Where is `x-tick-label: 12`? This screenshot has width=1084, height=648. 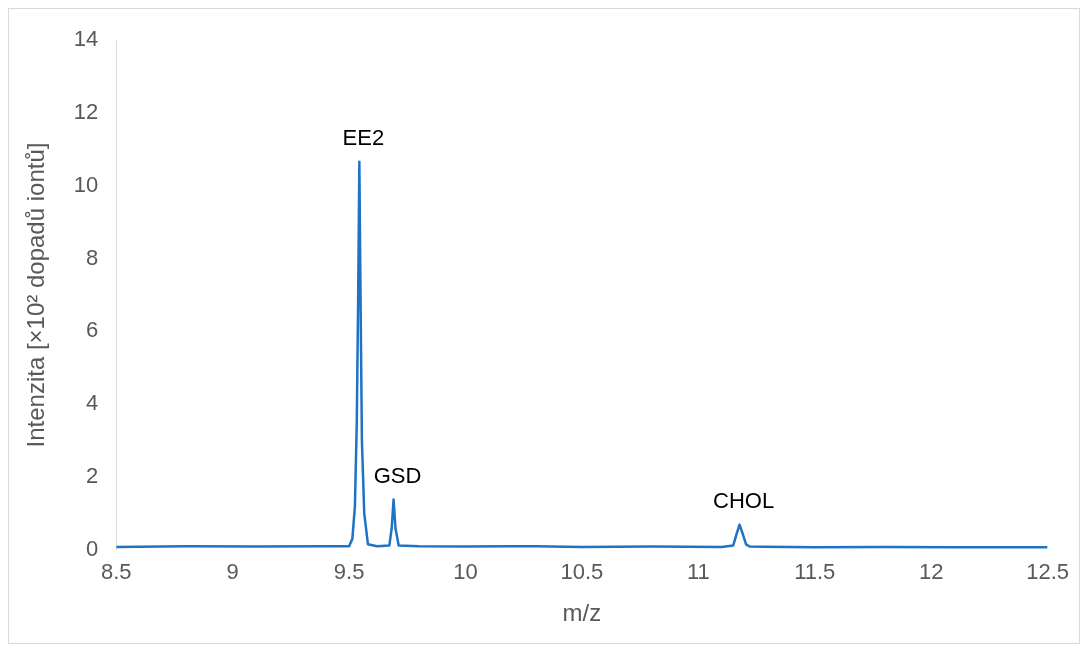 x-tick-label: 12 is located at coordinates (931, 572).